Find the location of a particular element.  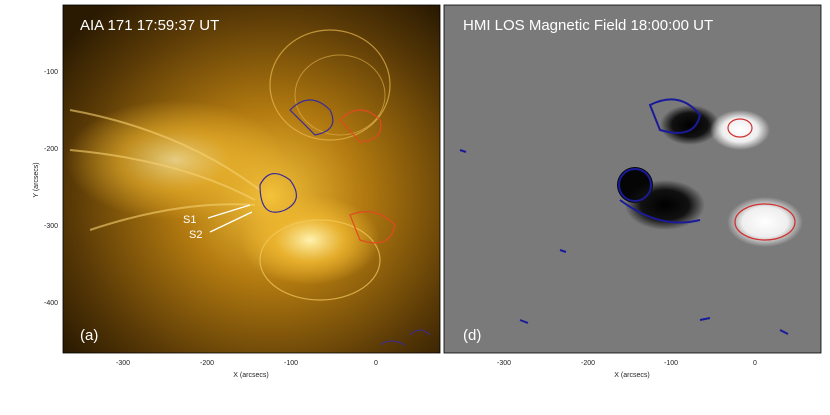

annotation: S1 is located at coordinates (189, 220).